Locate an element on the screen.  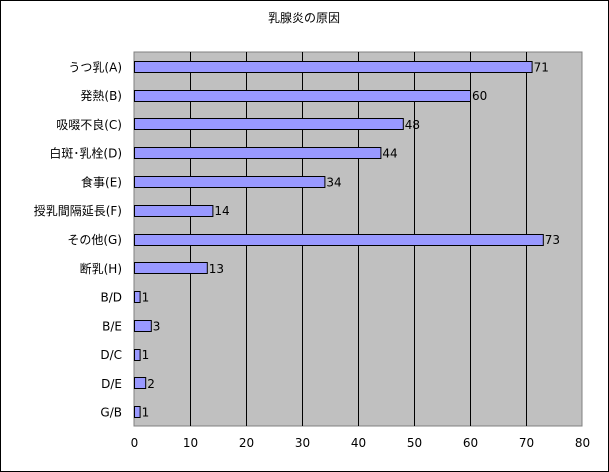
x-tick-label: 30 is located at coordinates (302, 443).